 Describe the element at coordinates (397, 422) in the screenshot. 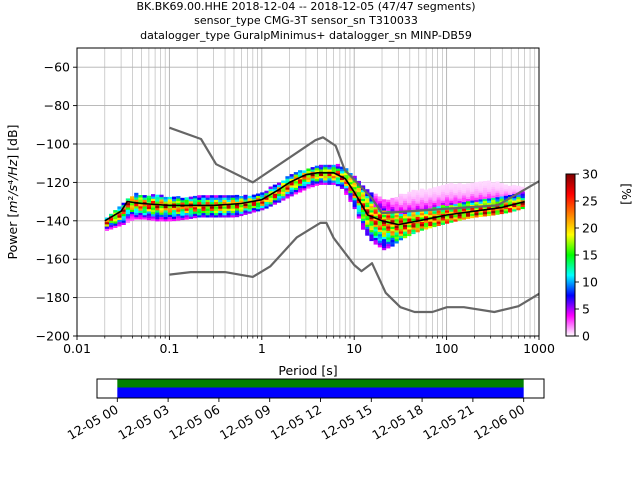

I see `timeline-tick-label: 12-05 18` at that location.